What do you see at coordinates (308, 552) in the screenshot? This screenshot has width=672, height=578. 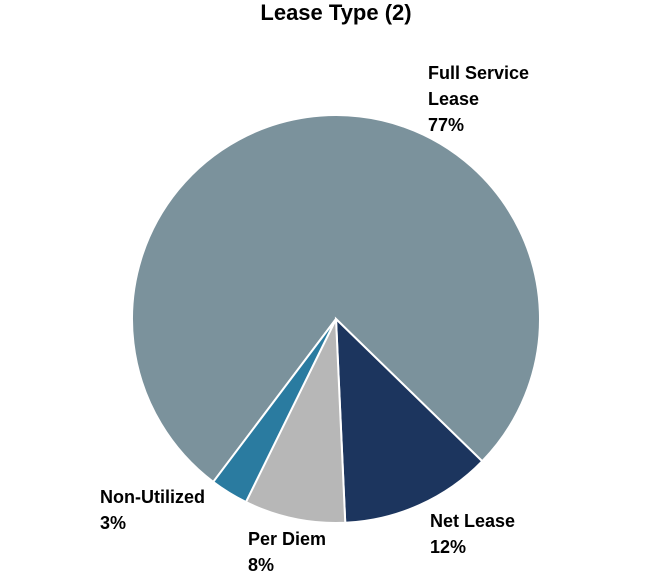 I see `slice-label: Per Diem 8%` at bounding box center [308, 552].